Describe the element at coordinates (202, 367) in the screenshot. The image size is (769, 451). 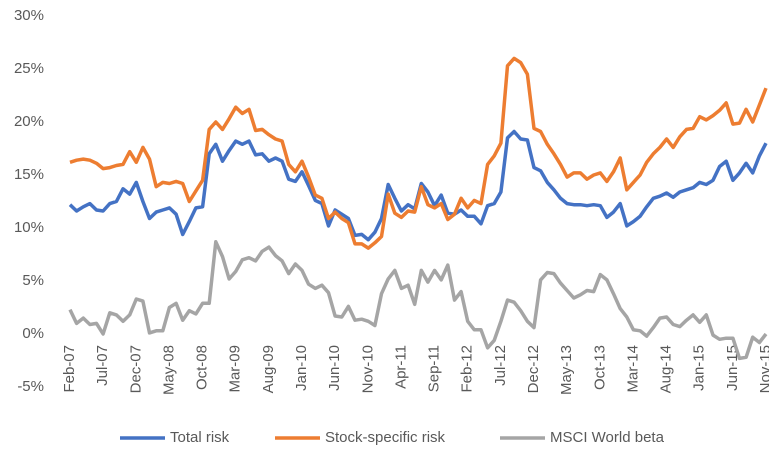
I see `x-tick-label: Oct-08` at that location.